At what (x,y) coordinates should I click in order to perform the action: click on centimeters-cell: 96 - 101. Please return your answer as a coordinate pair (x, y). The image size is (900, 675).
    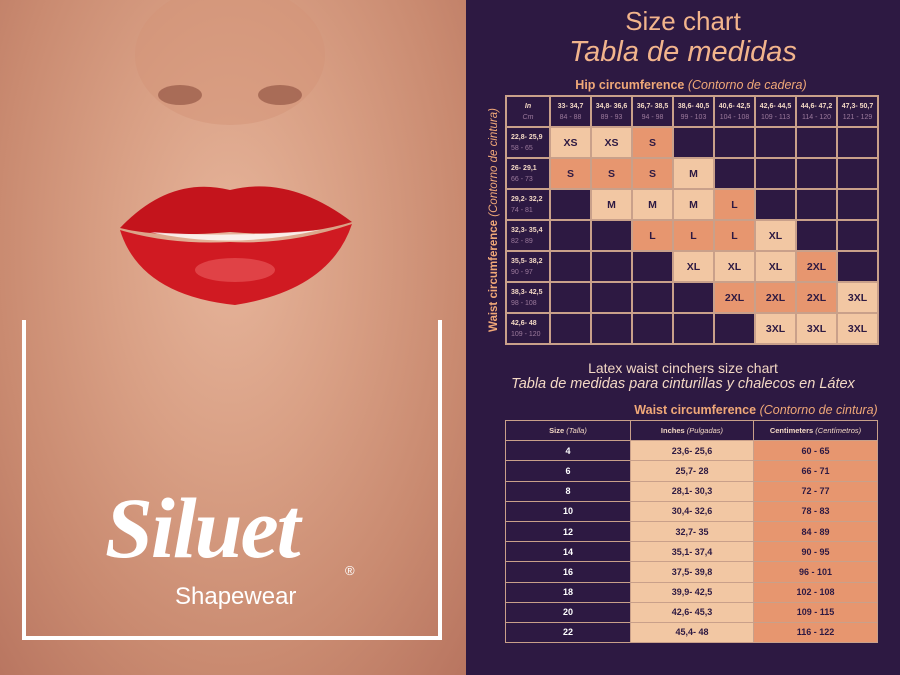
    Looking at the image, I should click on (815, 572).